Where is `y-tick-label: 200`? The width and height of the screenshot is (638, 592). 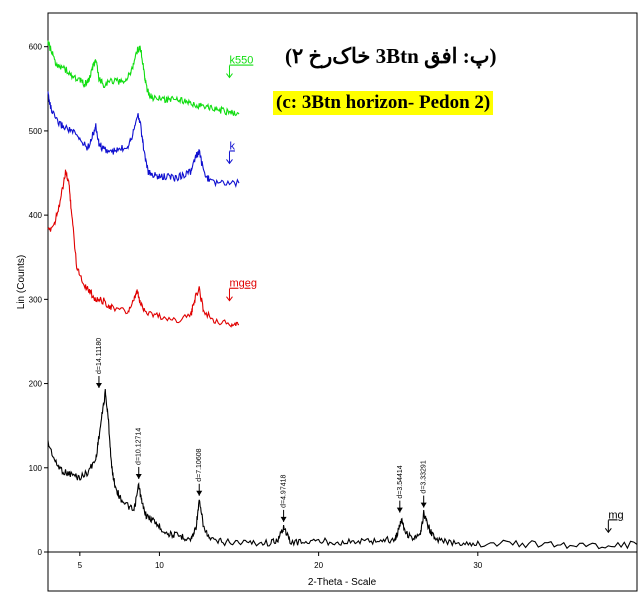
y-tick-label: 200 is located at coordinates (36, 384).